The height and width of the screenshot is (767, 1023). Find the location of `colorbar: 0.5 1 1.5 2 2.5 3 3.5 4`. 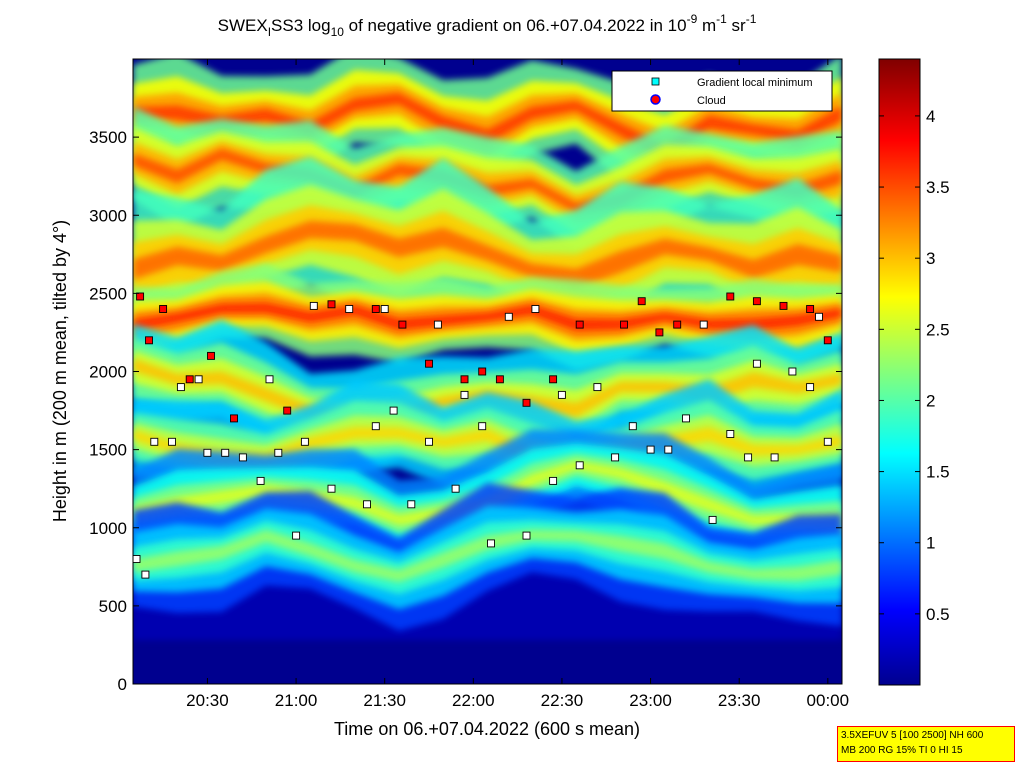

colorbar: 0.5 1 1.5 2 2.5 3 3.5 4 is located at coordinates (914, 372).